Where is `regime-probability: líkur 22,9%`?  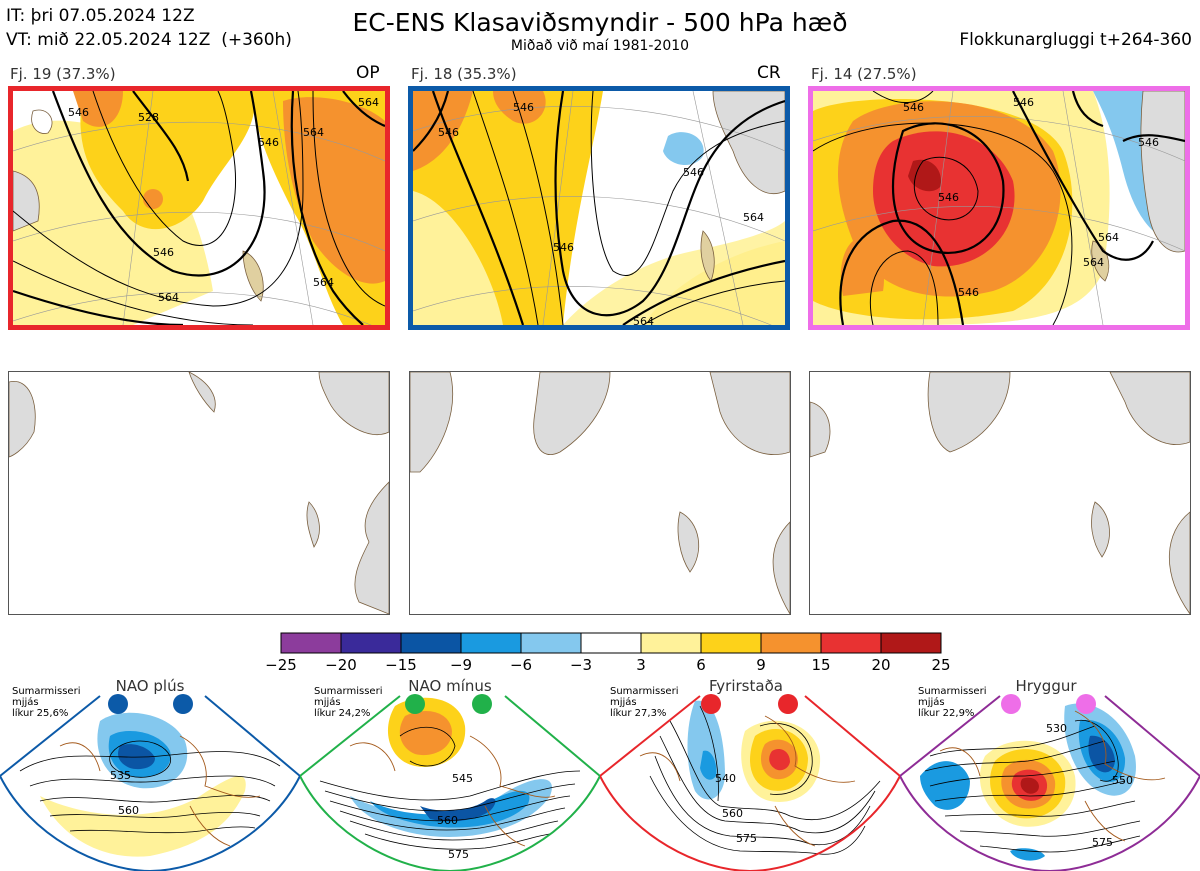 regime-probability: líkur 22,9% is located at coordinates (946, 713).